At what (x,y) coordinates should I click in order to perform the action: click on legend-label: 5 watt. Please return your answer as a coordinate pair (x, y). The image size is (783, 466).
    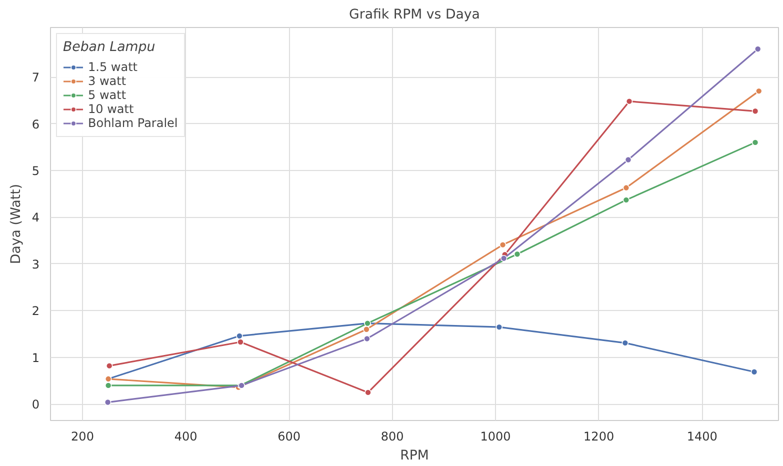
    Looking at the image, I should click on (107, 95).